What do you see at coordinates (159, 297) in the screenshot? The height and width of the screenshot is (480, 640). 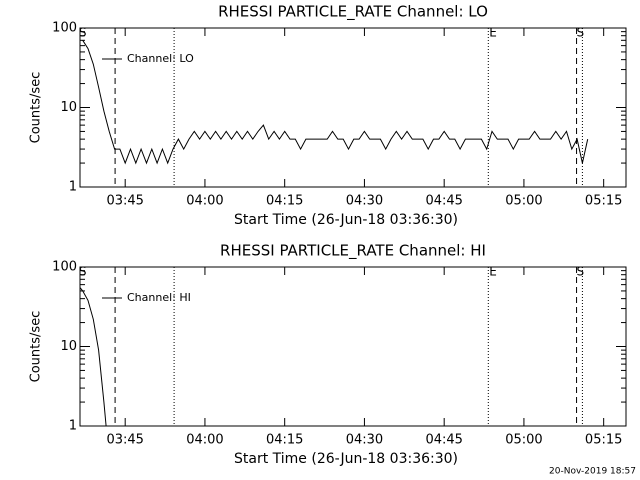 I see `legend-label: Channel: HI` at bounding box center [159, 297].